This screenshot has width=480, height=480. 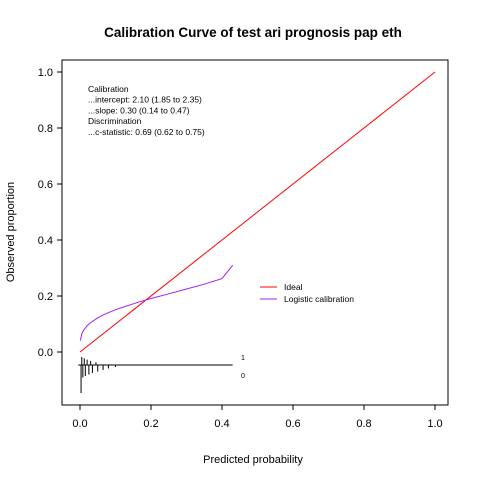 What do you see at coordinates (45, 353) in the screenshot?
I see `y-tick-label: 0.0` at bounding box center [45, 353].